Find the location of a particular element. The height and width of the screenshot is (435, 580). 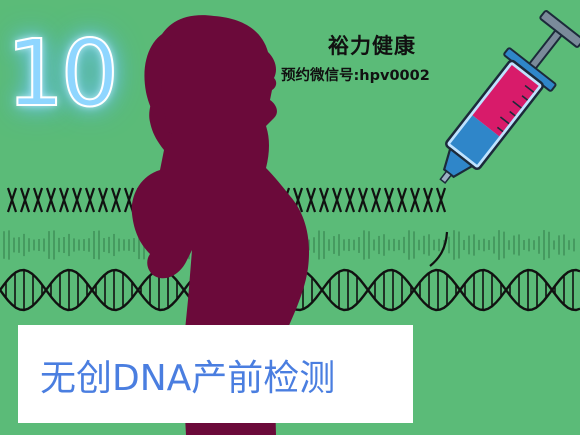

number-badge: 10 is located at coordinates (62, 73).